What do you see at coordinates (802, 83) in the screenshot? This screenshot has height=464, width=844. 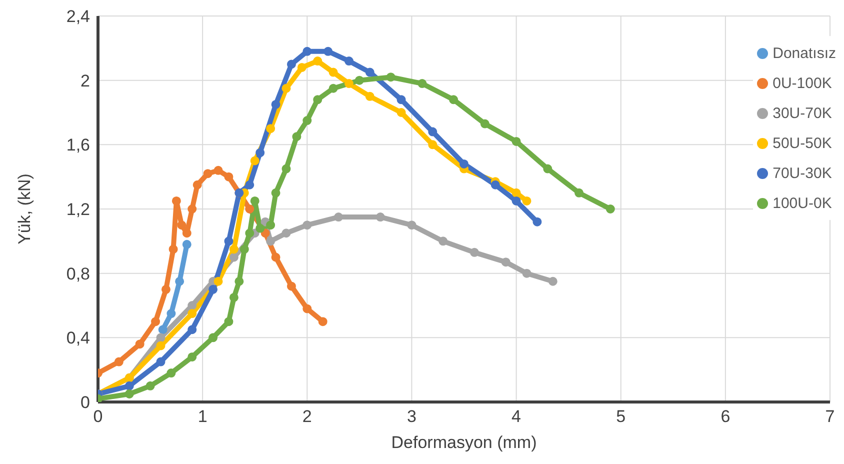 I see `legend-label: 0U-100K` at bounding box center [802, 83].